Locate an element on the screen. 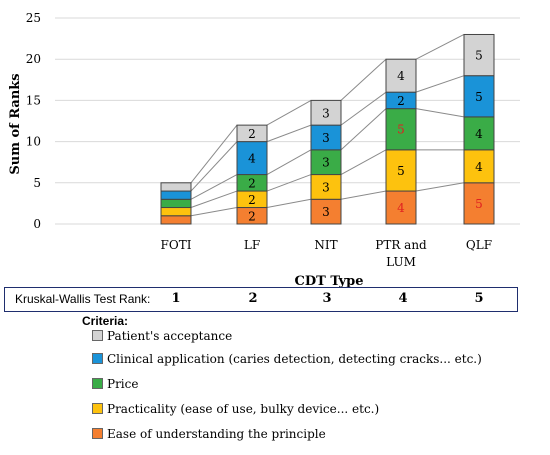 The height and width of the screenshot is (455, 550). y-tick-label: 25 is located at coordinates (33, 18).